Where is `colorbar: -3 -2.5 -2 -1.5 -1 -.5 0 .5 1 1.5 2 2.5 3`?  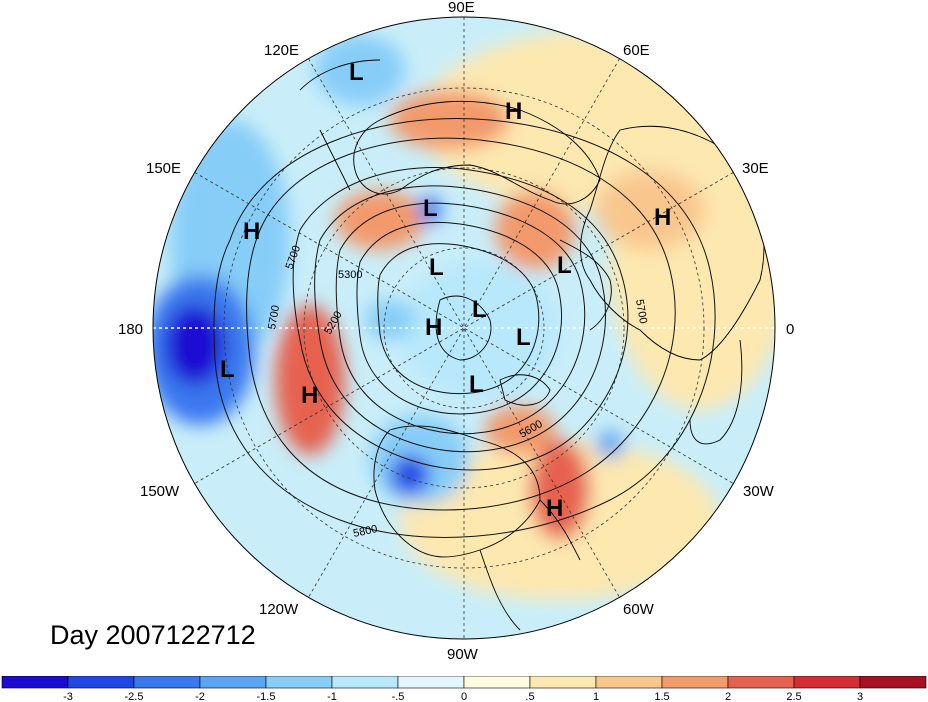
colorbar: -3 -2.5 -2 -1.5 -1 -.5 0 .5 1 1.5 2 2.5 3 is located at coordinates (464, 689).